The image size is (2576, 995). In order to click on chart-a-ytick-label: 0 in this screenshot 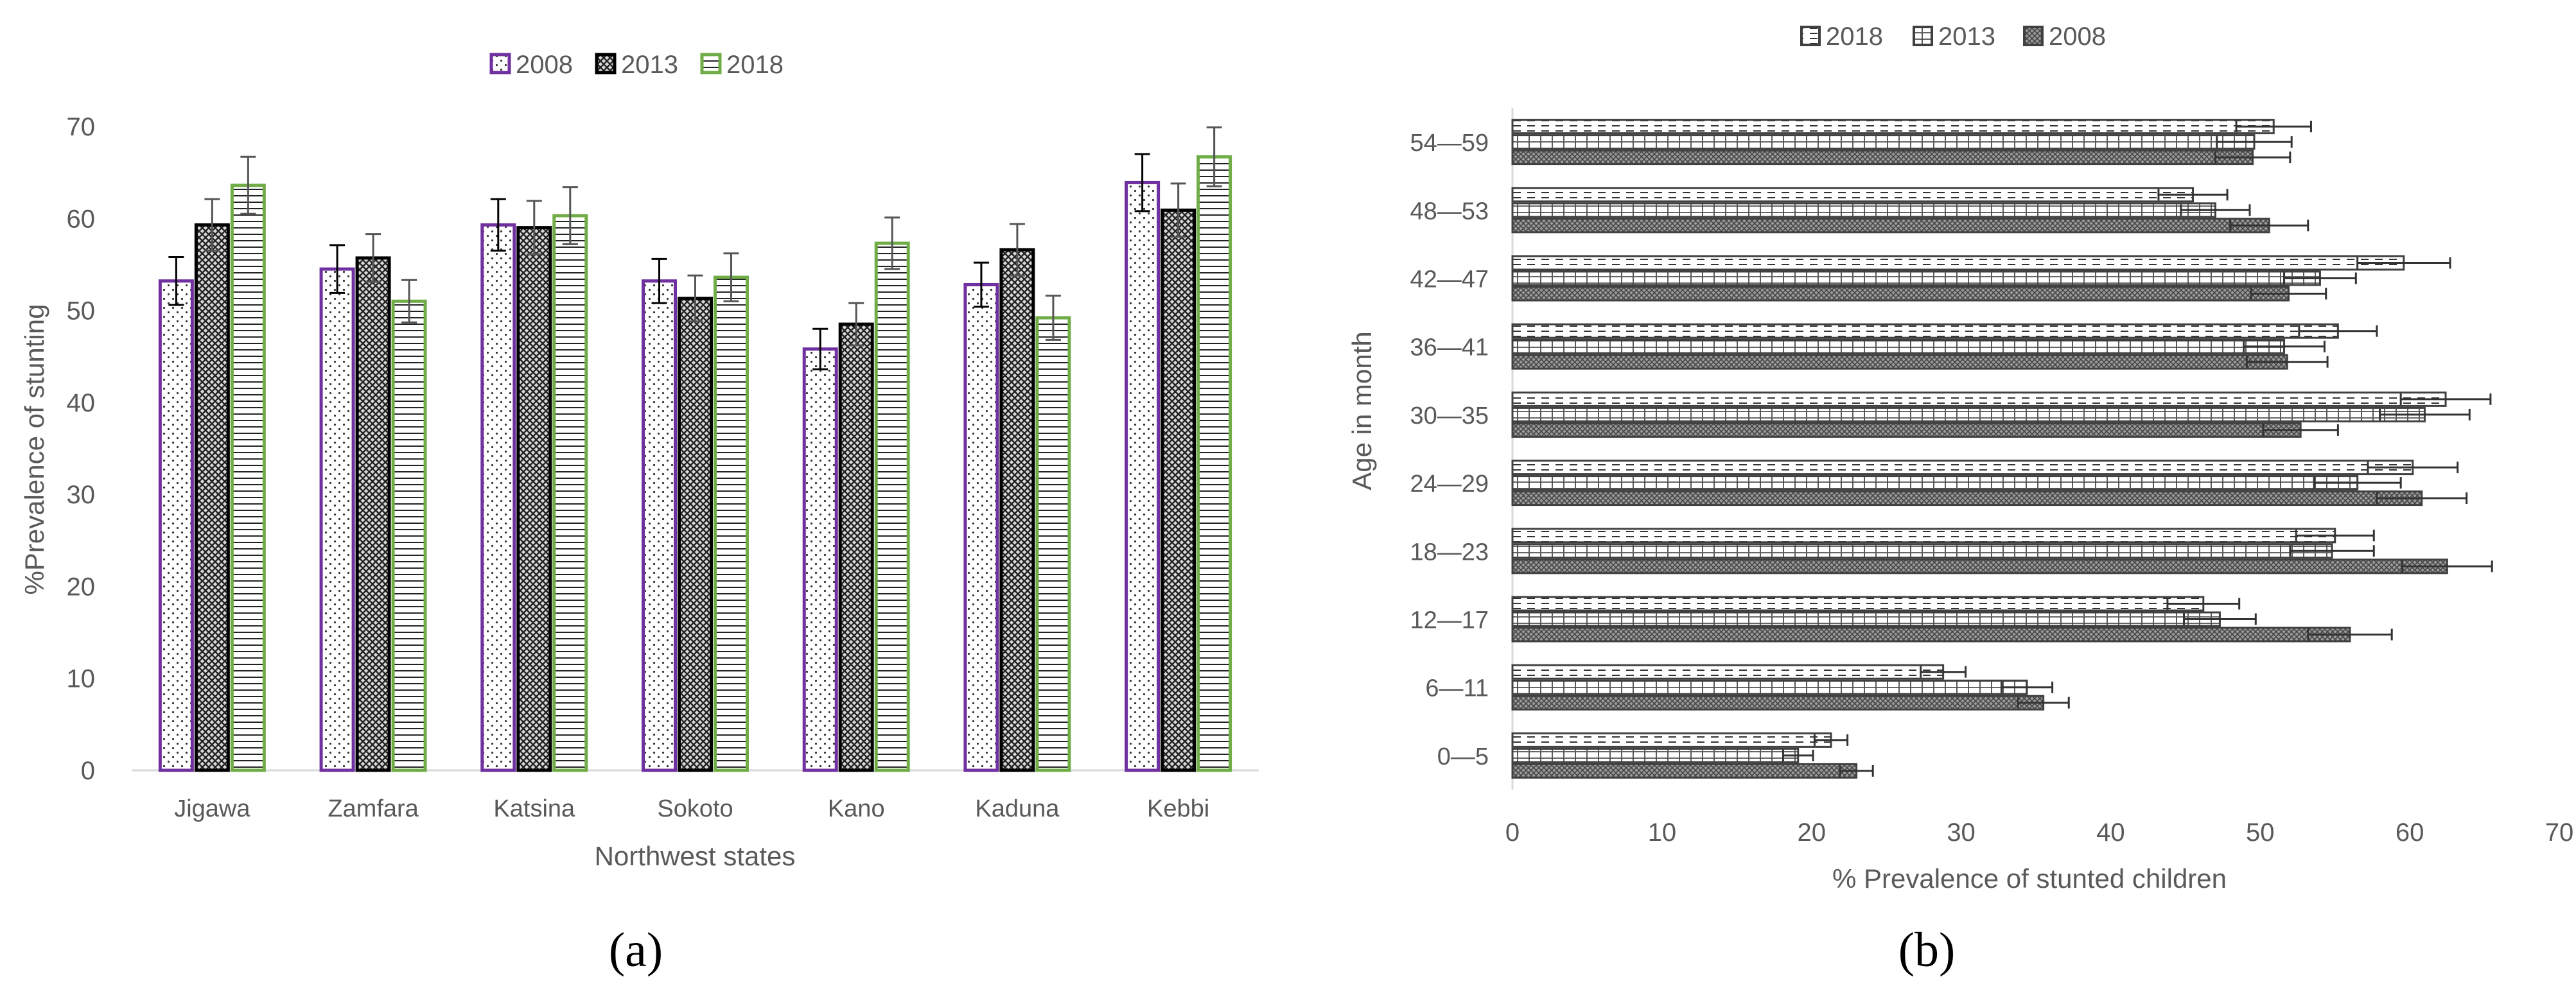, I will do `click(88, 771)`.